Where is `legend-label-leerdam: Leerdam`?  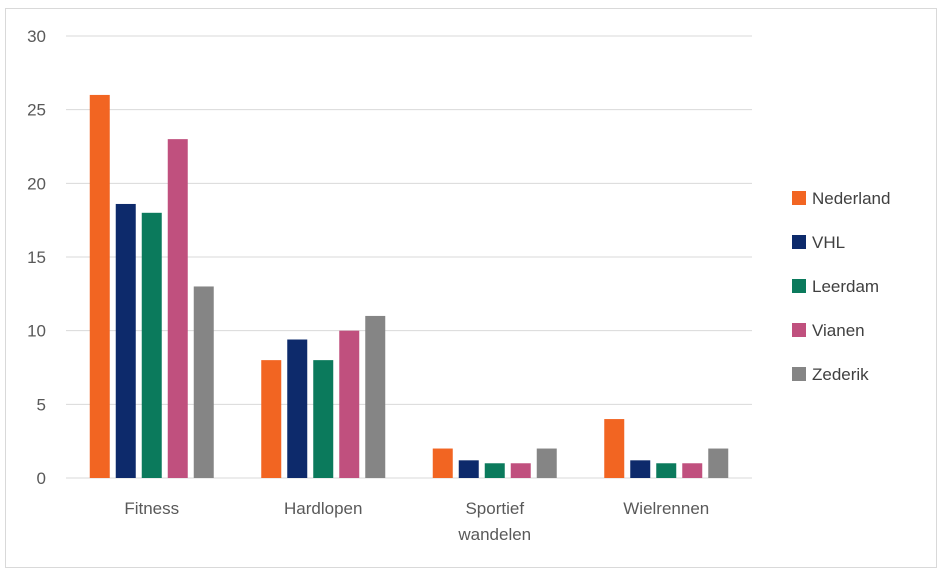
legend-label-leerdam: Leerdam is located at coordinates (845, 286).